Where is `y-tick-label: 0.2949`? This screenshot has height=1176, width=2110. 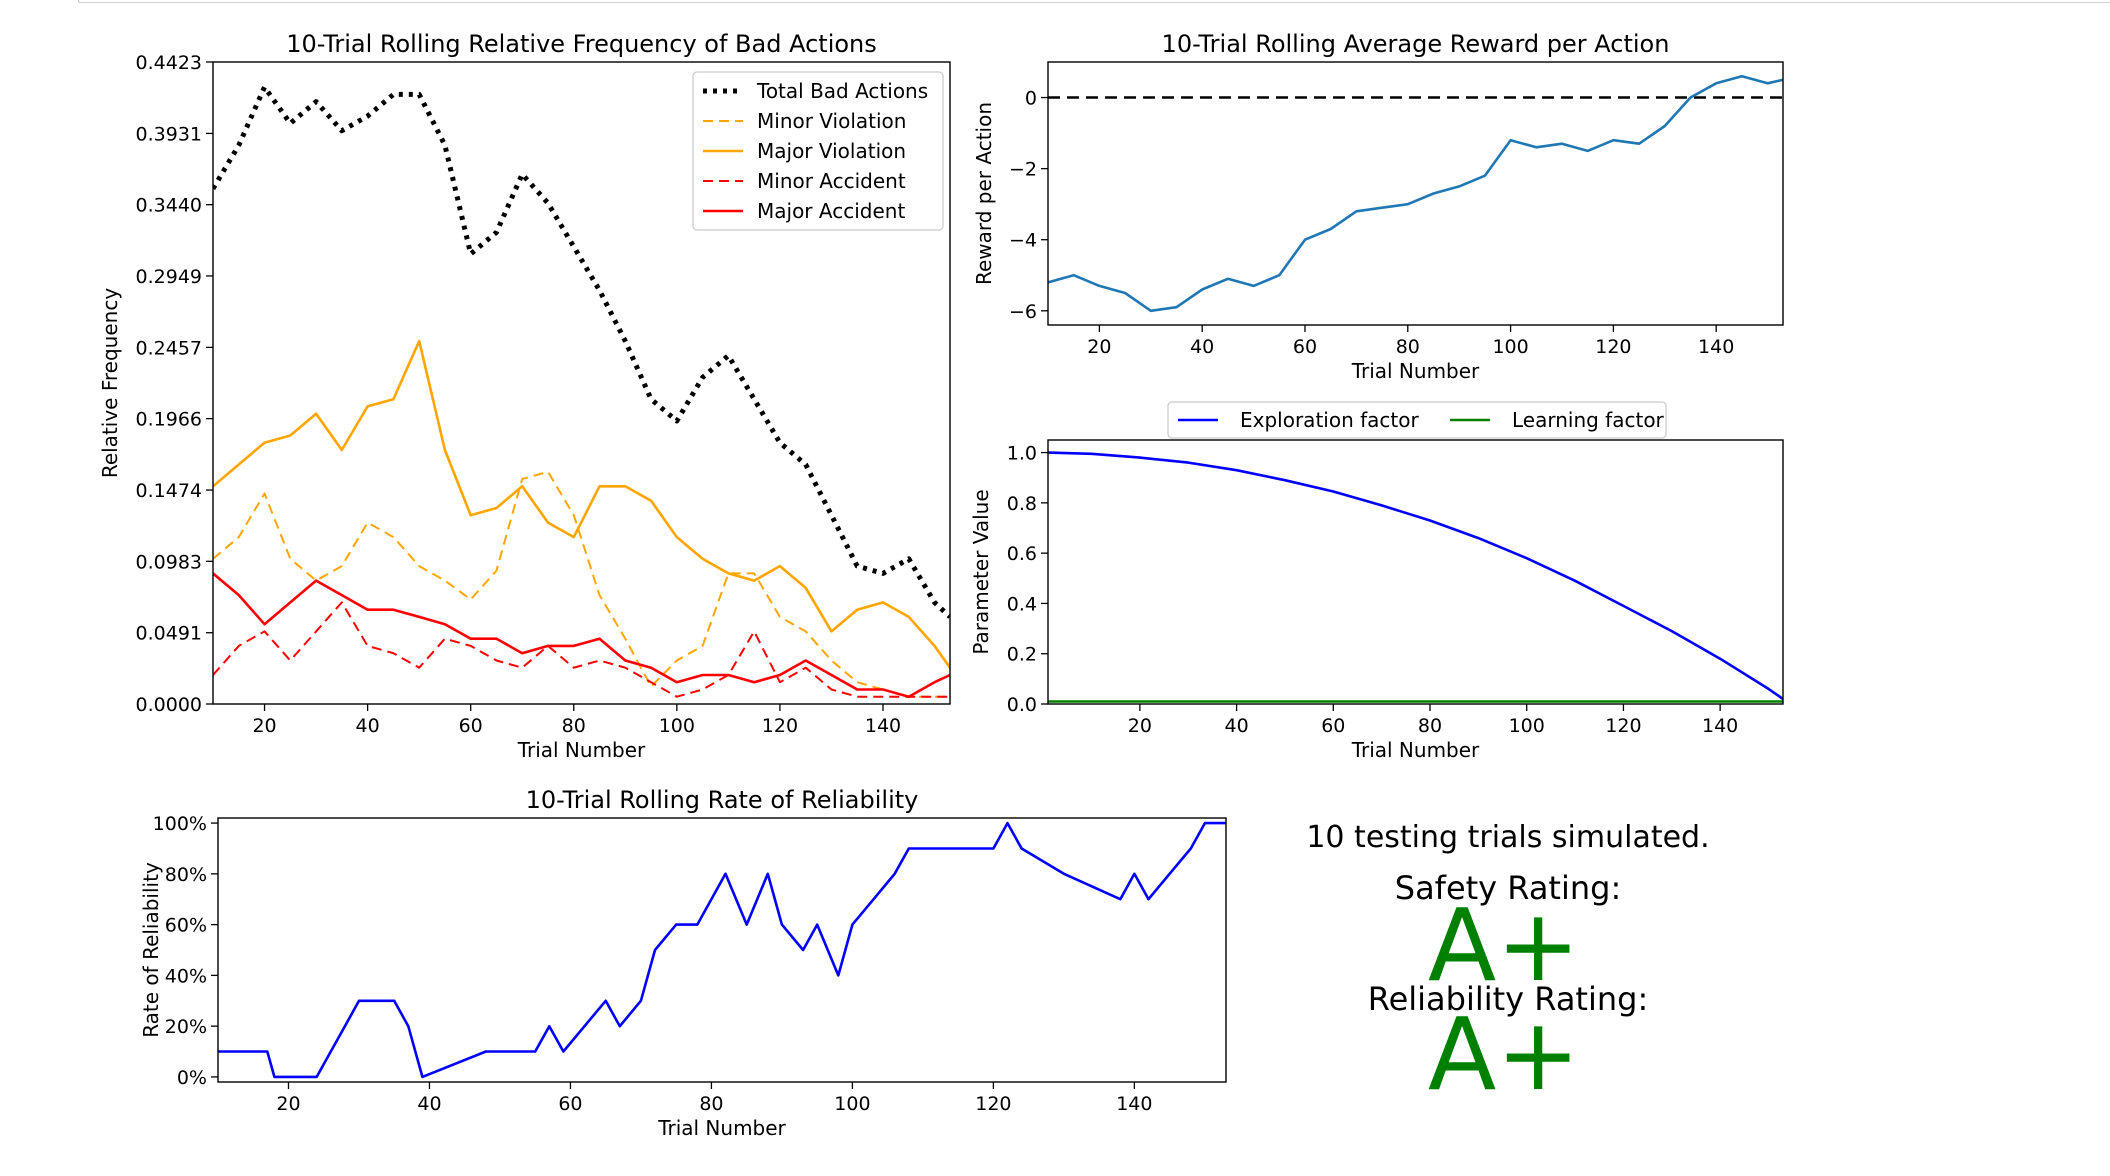 y-tick-label: 0.2949 is located at coordinates (169, 277).